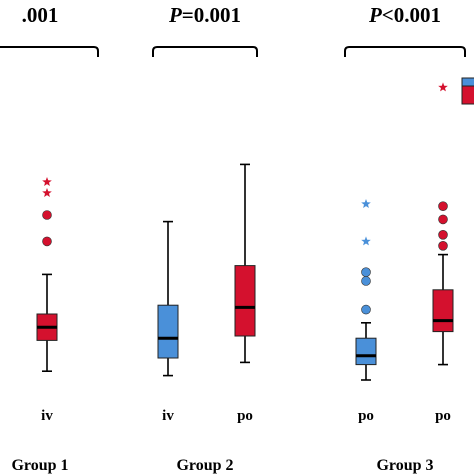  I want to click on p-value: =0.001, so click(211, 15).